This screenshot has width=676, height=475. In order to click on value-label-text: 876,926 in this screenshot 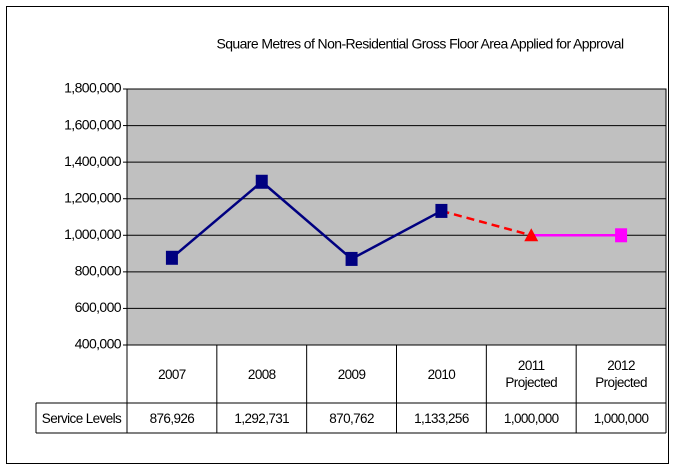, I will do `click(172, 418)`.